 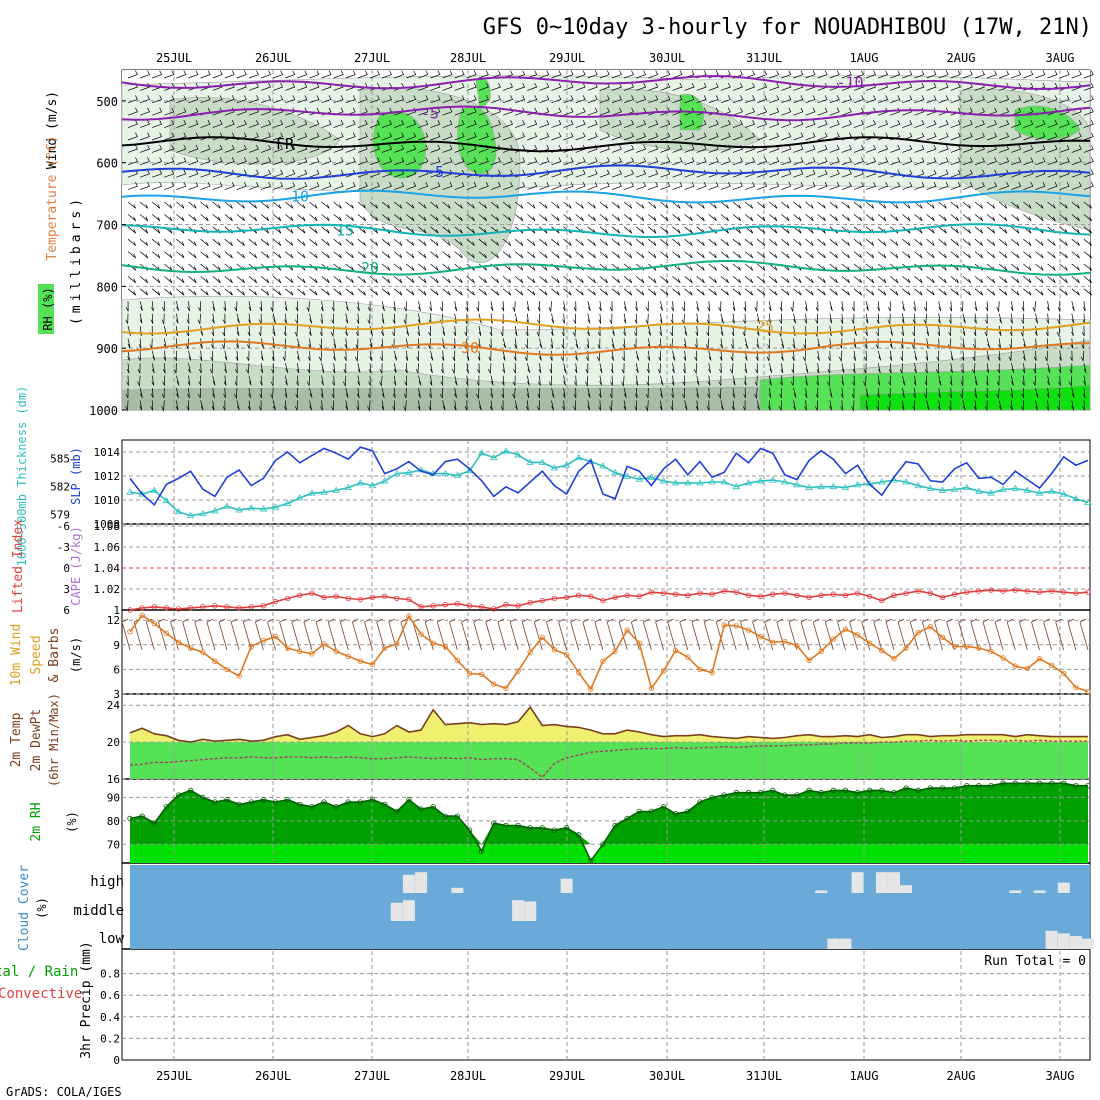 I want to click on pressure-tick-label: 500, so click(x=107, y=102).